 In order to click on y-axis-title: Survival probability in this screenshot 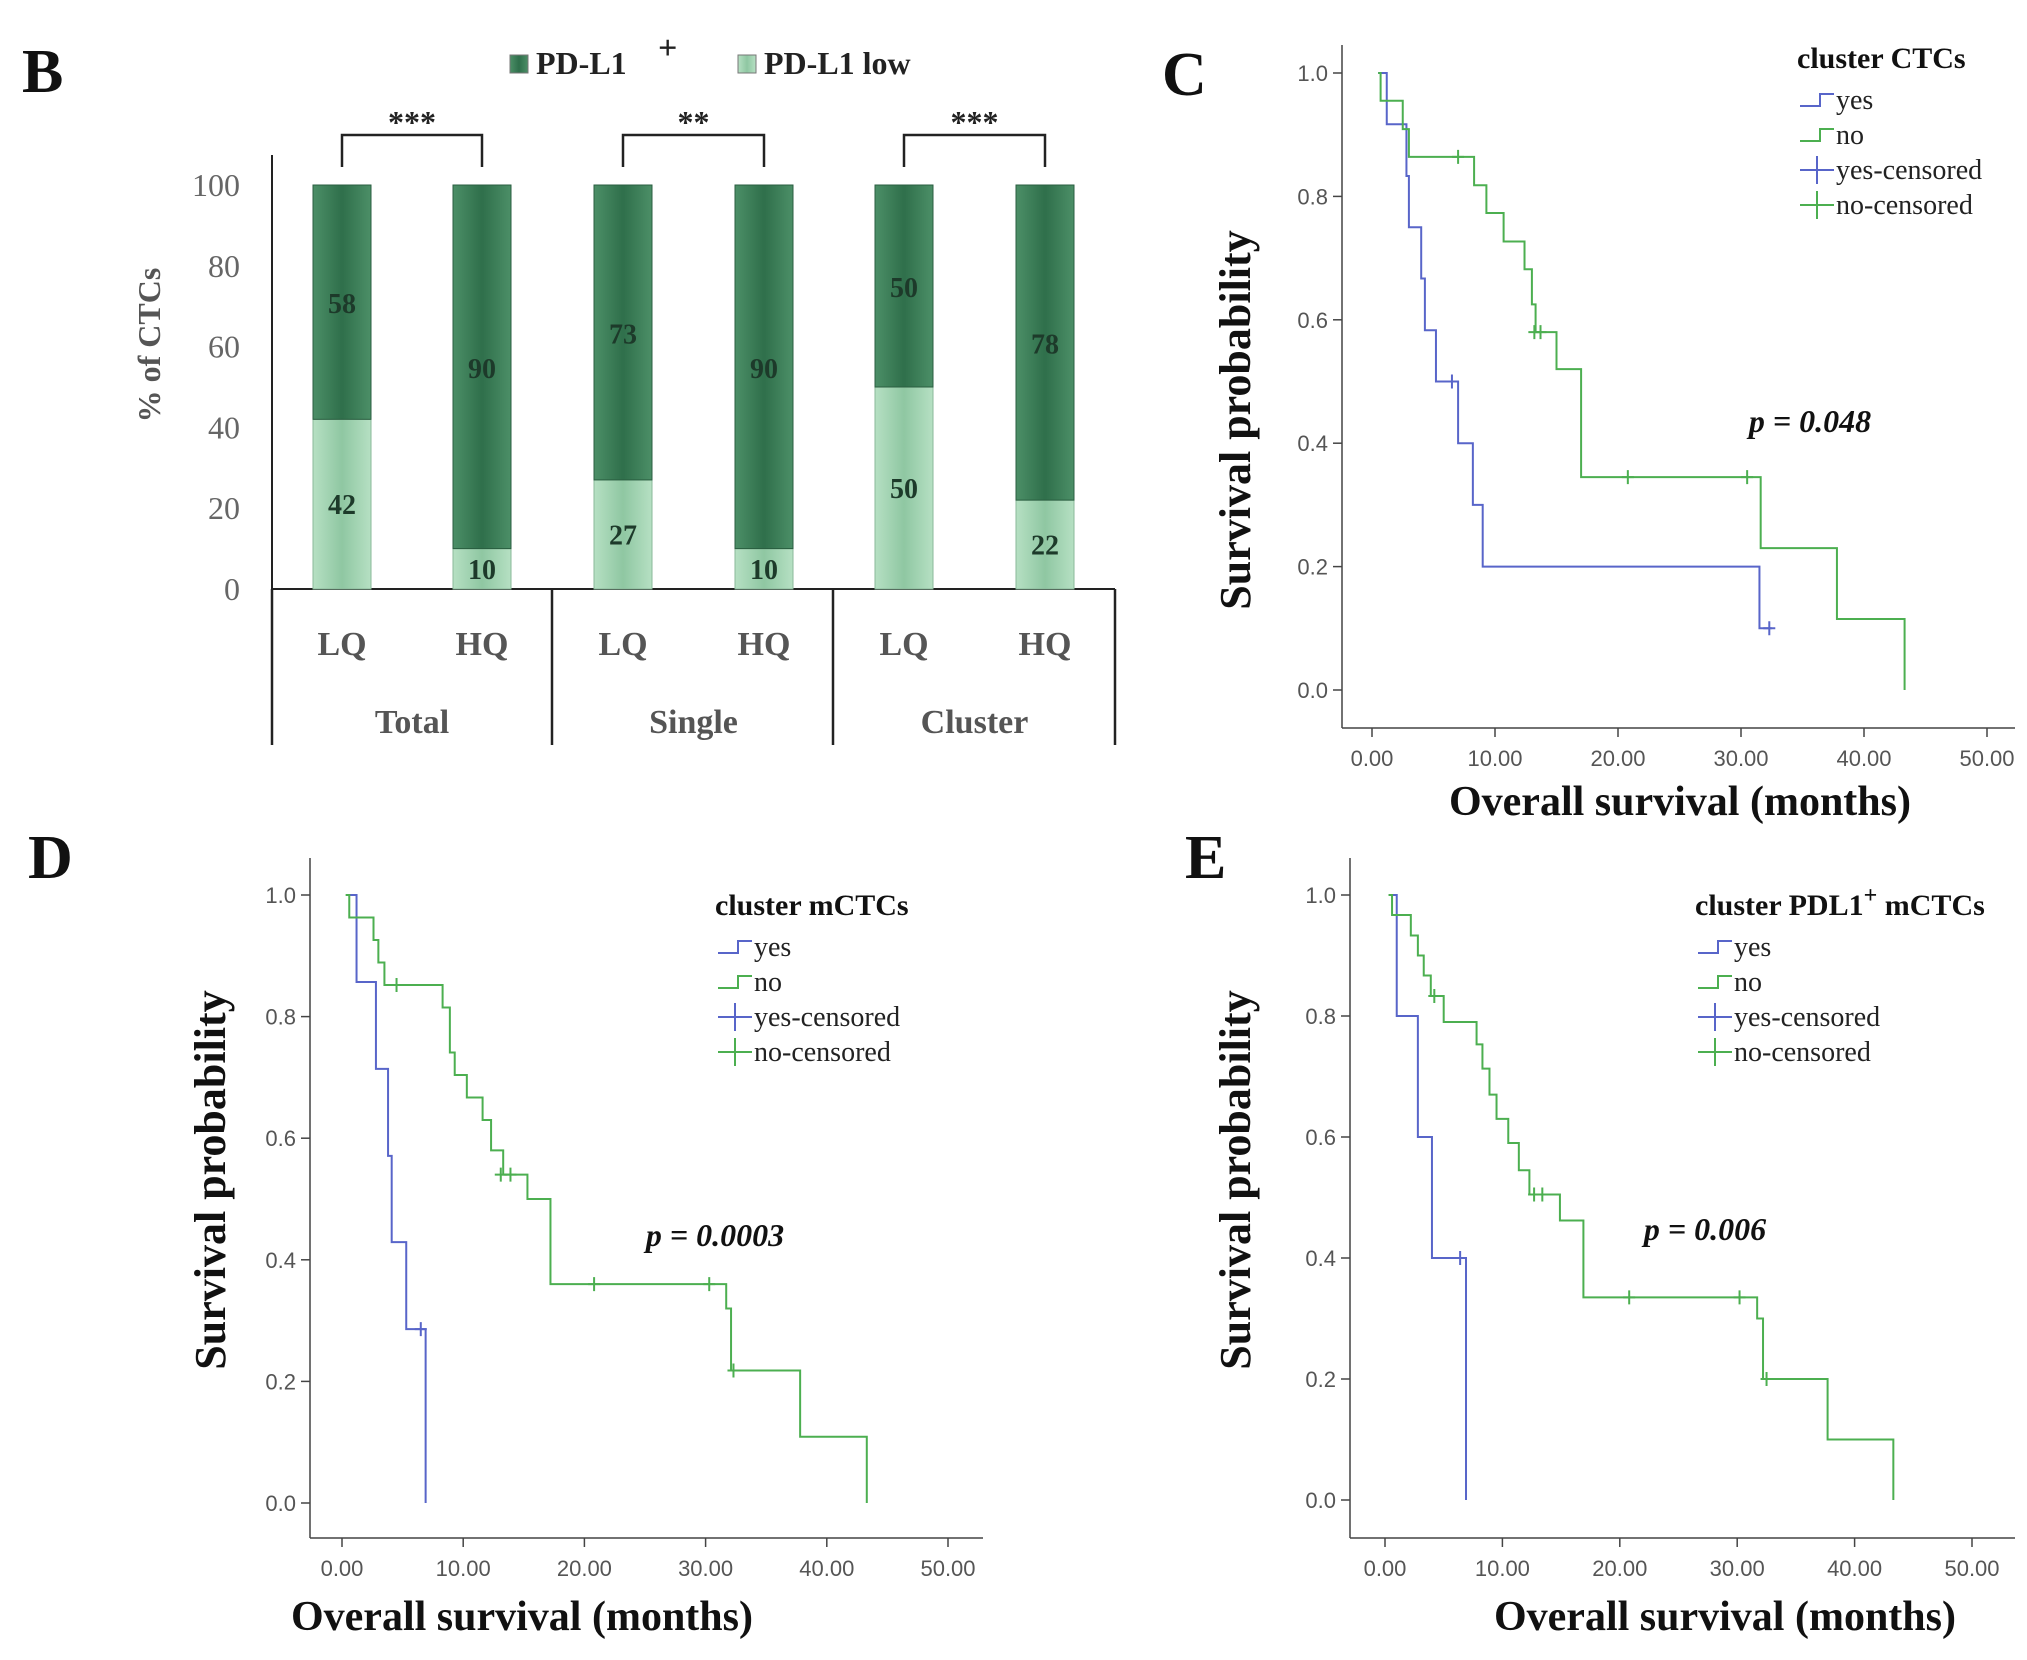, I will do `click(1235, 419)`.